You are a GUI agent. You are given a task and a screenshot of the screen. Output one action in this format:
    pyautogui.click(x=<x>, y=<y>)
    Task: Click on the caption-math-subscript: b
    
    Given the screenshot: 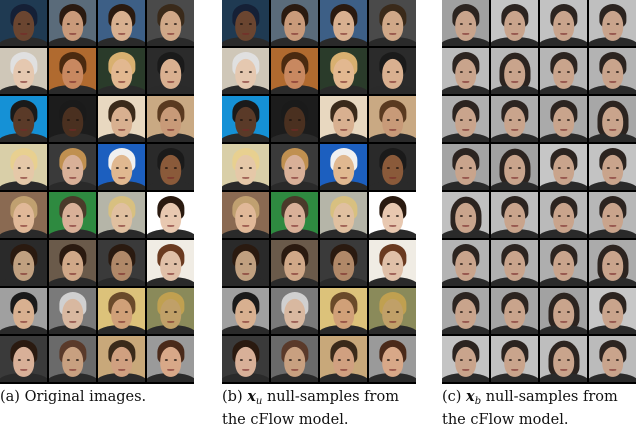 What is the action you would take?
    pyautogui.click(x=478, y=401)
    